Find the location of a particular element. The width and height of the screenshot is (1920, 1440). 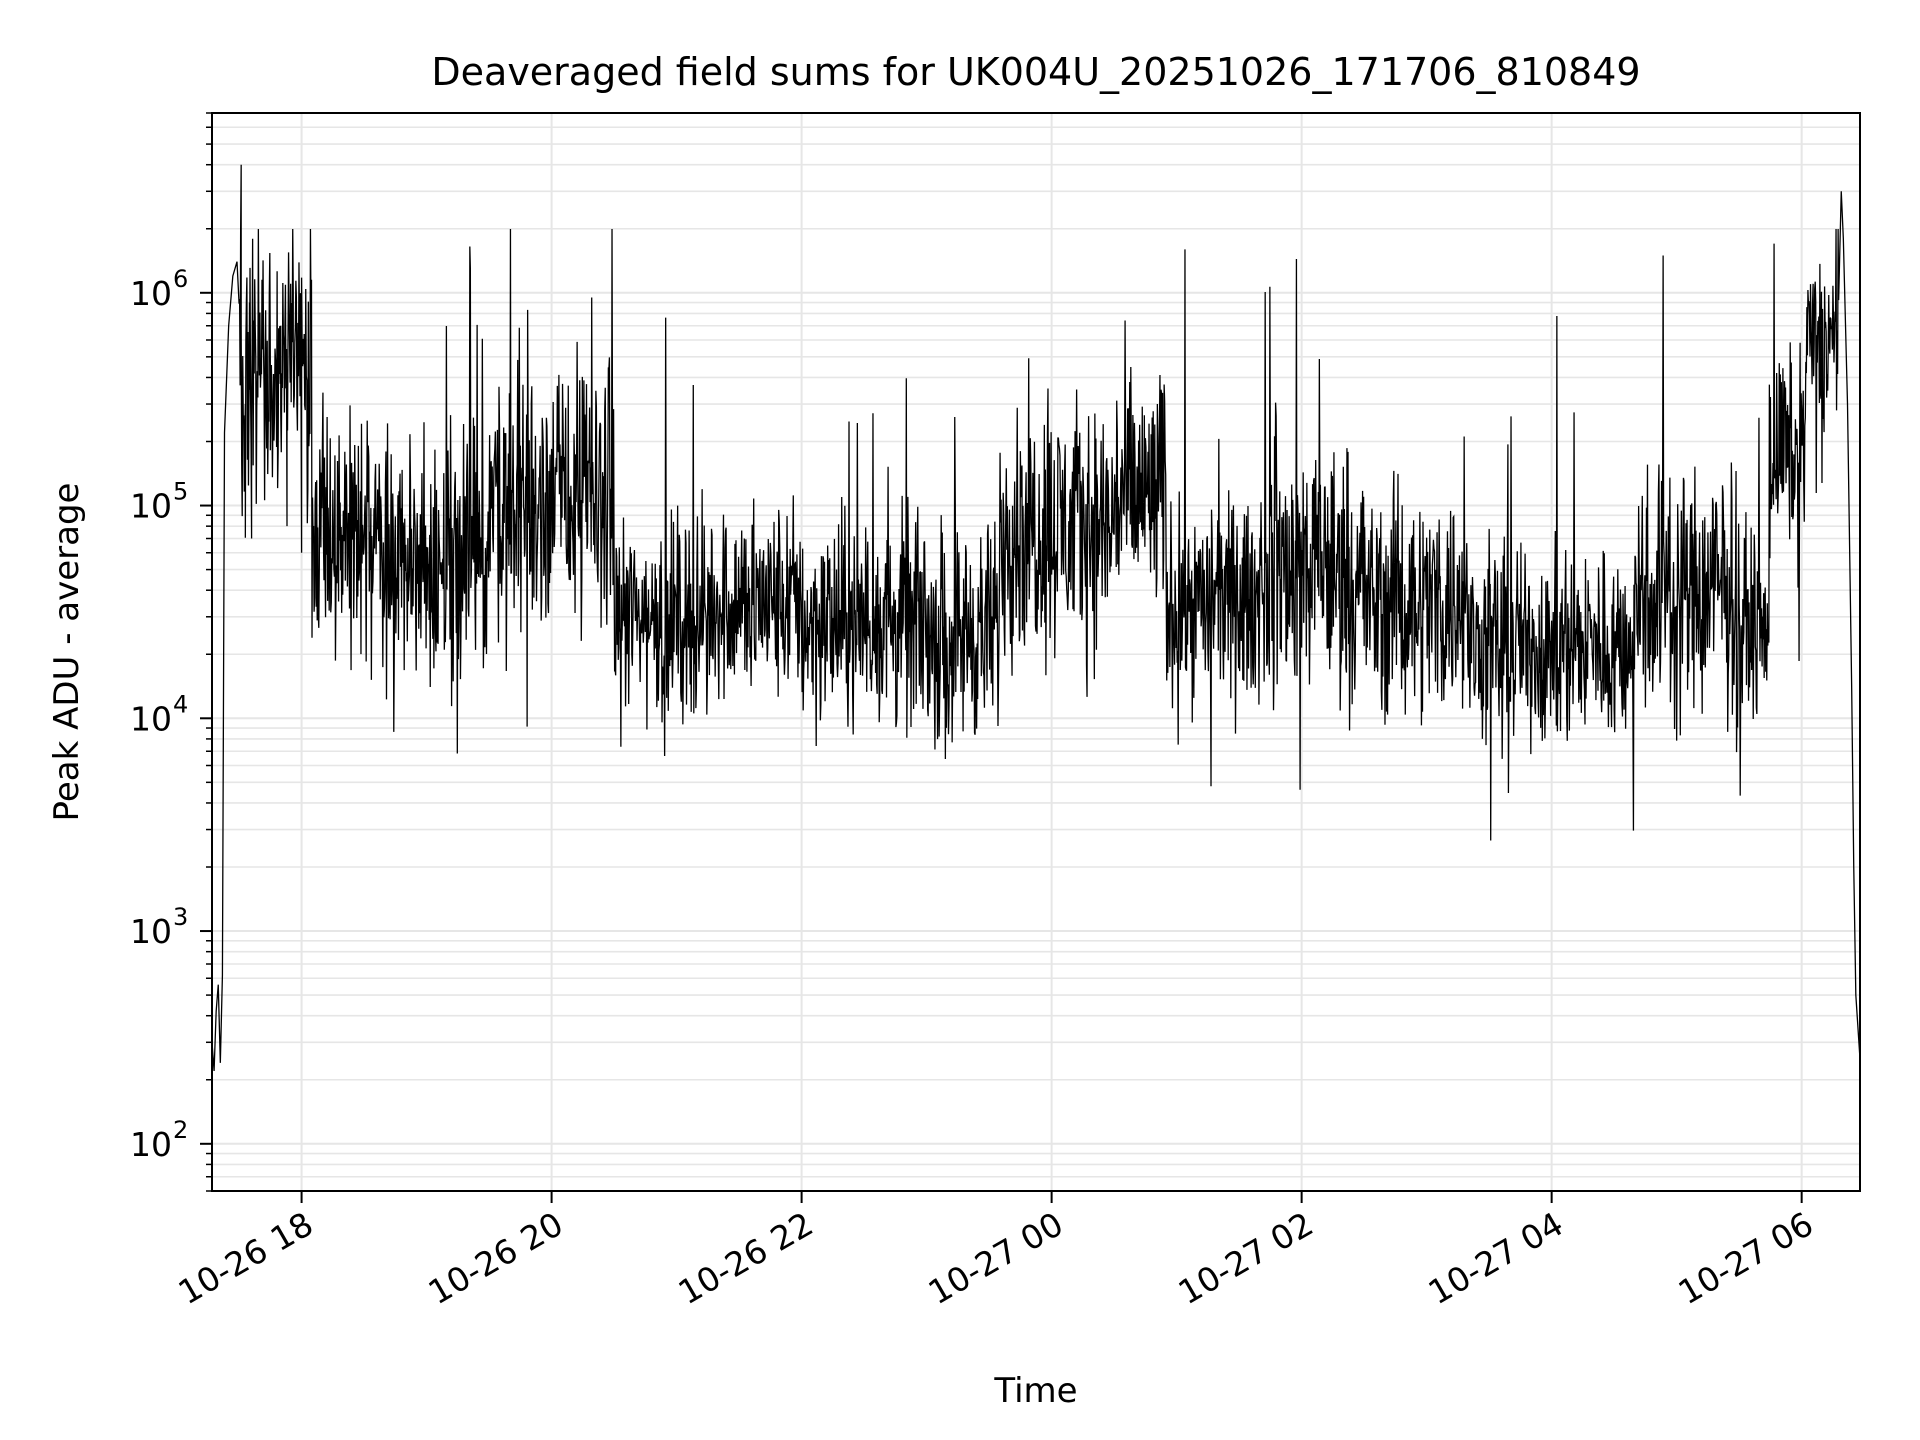

y-tick-exponent: 4 is located at coordinates (180, 704).